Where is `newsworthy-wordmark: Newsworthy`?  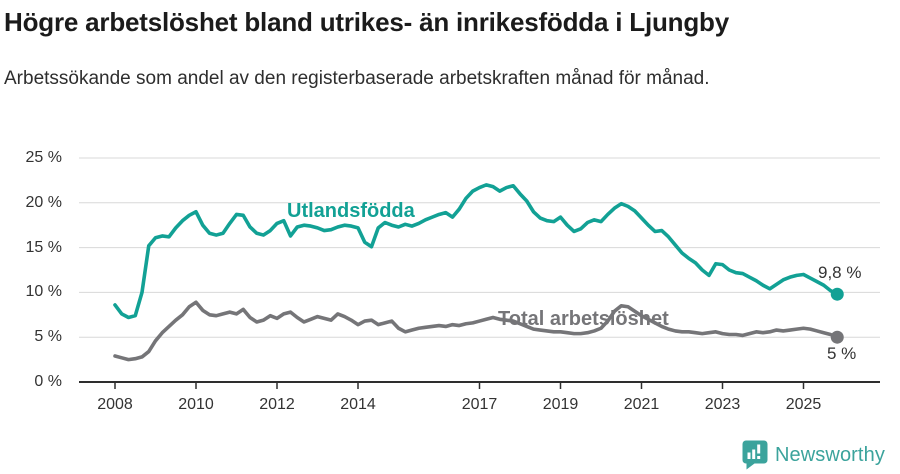
newsworthy-wordmark: Newsworthy is located at coordinates (830, 454).